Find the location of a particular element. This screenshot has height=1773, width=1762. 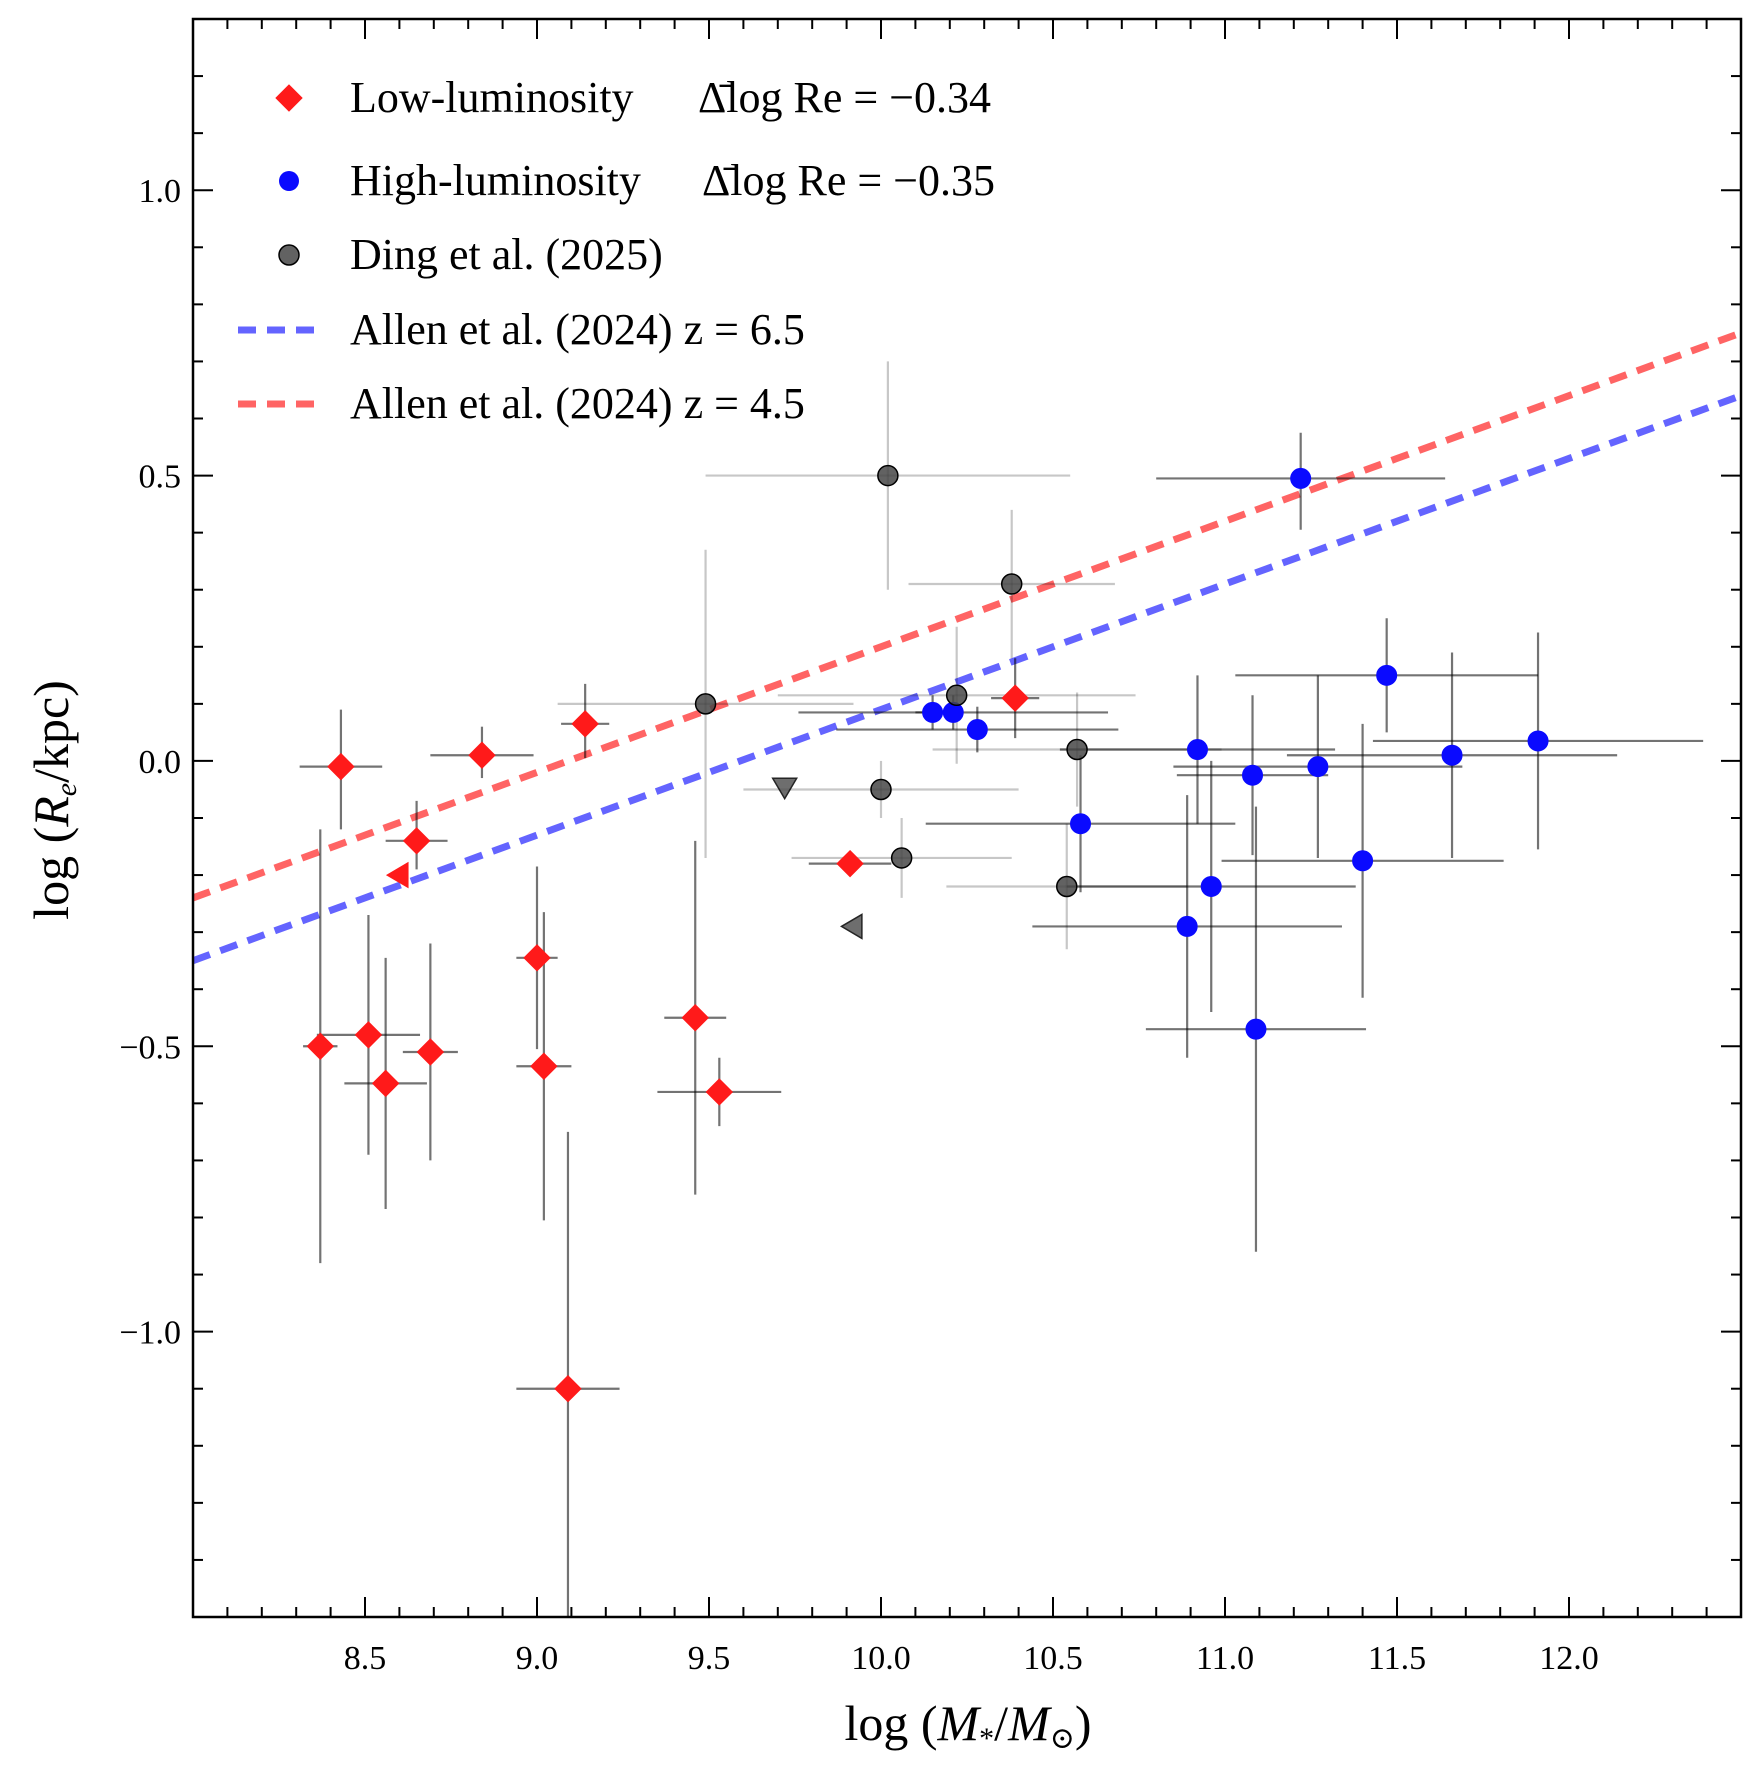

legend-ding-marker is located at coordinates (289, 255).